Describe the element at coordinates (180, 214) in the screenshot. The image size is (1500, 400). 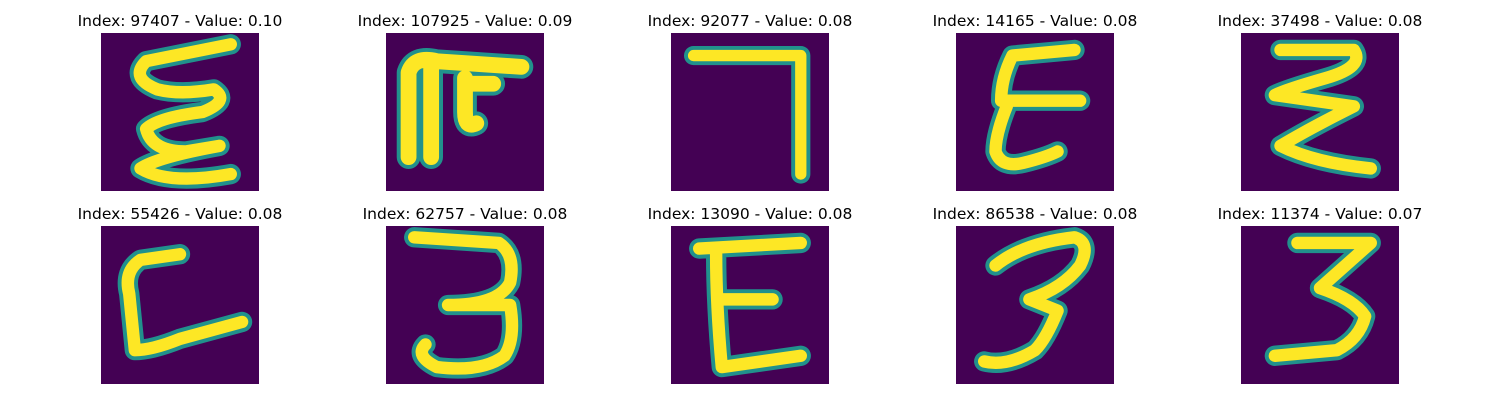
I see `panel-title: Index: 55426 - Value: 0.08` at that location.